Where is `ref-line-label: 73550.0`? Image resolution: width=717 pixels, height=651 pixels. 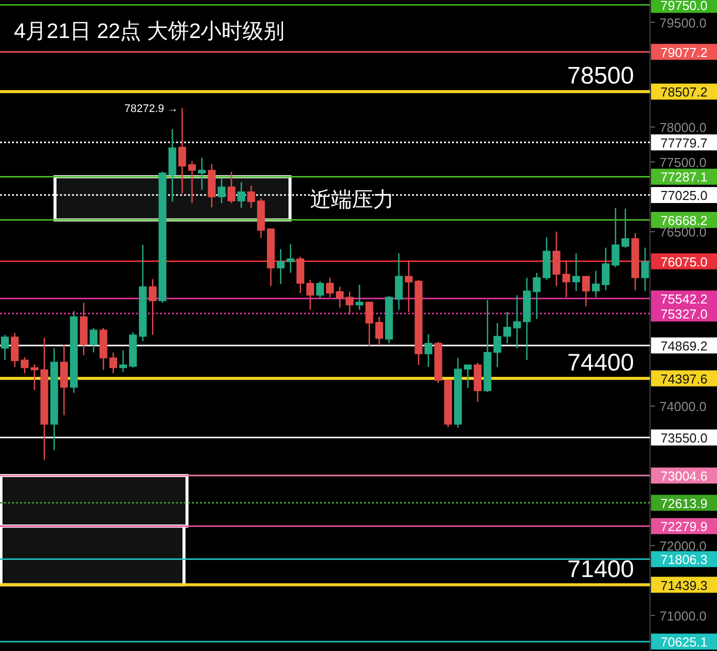 ref-line-label: 73550.0 is located at coordinates (684, 438).